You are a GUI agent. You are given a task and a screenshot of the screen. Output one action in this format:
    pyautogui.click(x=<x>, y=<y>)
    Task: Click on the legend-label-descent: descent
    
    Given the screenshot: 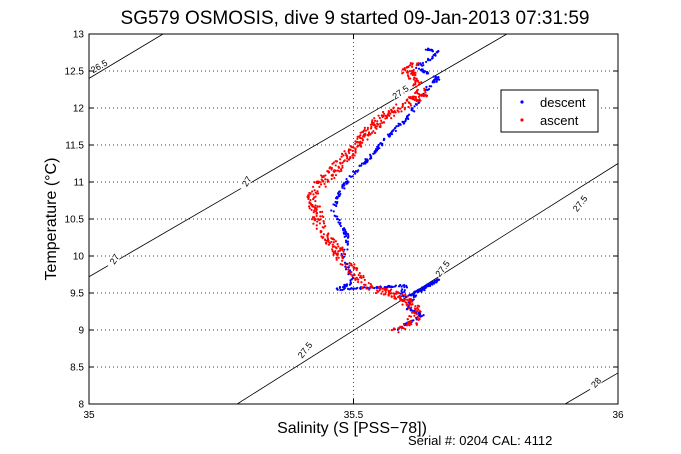 What is the action you would take?
    pyautogui.click(x=563, y=102)
    